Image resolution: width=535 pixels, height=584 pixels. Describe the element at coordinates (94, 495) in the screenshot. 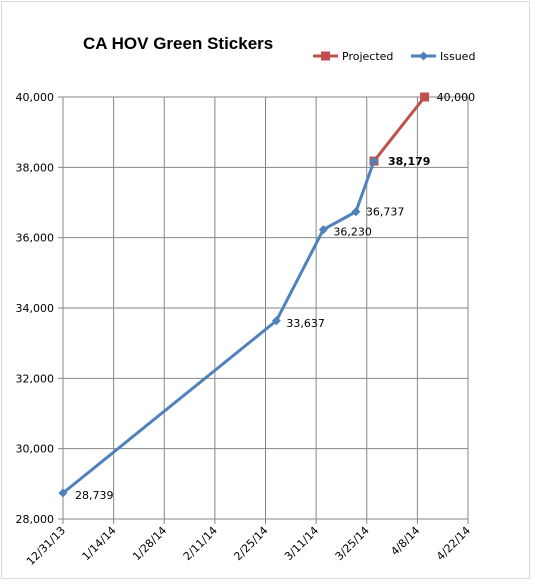

I see `data-label: 28,739` at that location.